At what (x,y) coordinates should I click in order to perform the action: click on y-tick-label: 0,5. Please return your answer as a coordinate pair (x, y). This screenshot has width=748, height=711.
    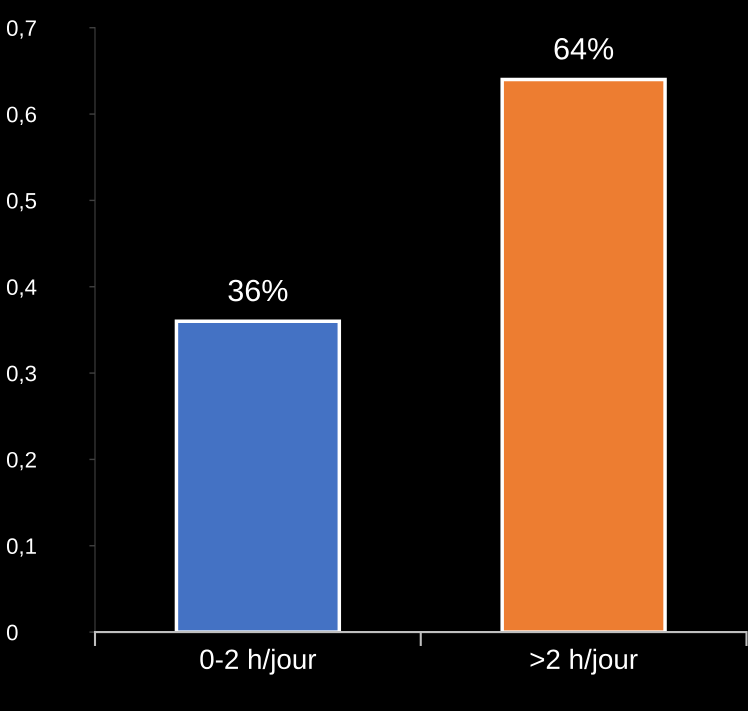
    Looking at the image, I should click on (21, 202).